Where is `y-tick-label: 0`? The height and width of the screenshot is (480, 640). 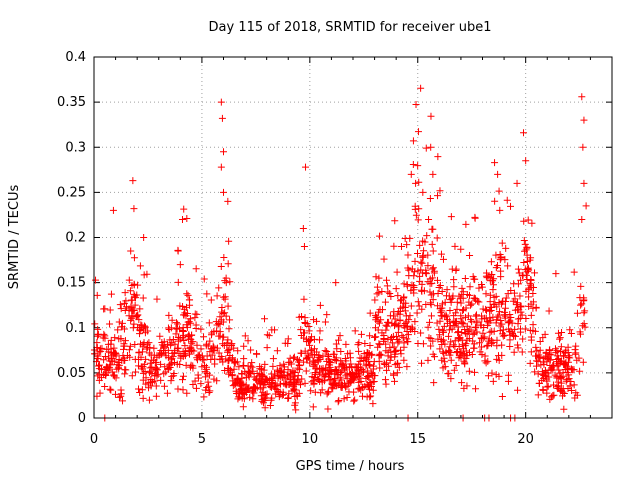 y-tick-label: 0 is located at coordinates (82, 418).